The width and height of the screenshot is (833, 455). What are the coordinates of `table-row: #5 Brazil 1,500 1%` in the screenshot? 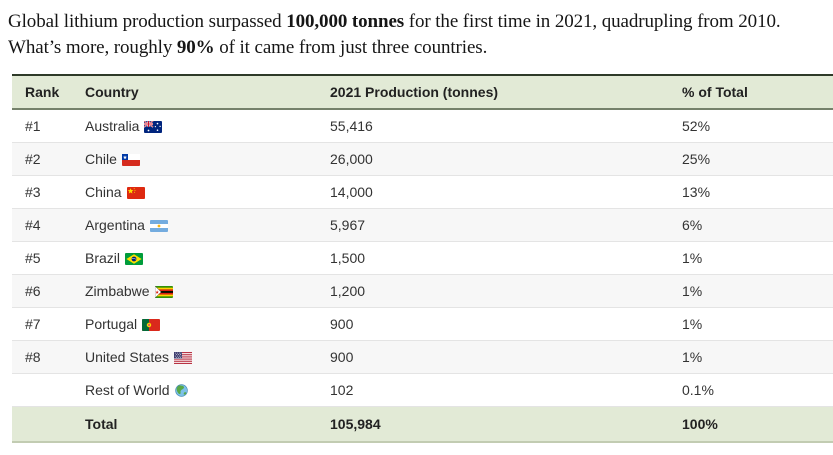 It's located at (422, 258).